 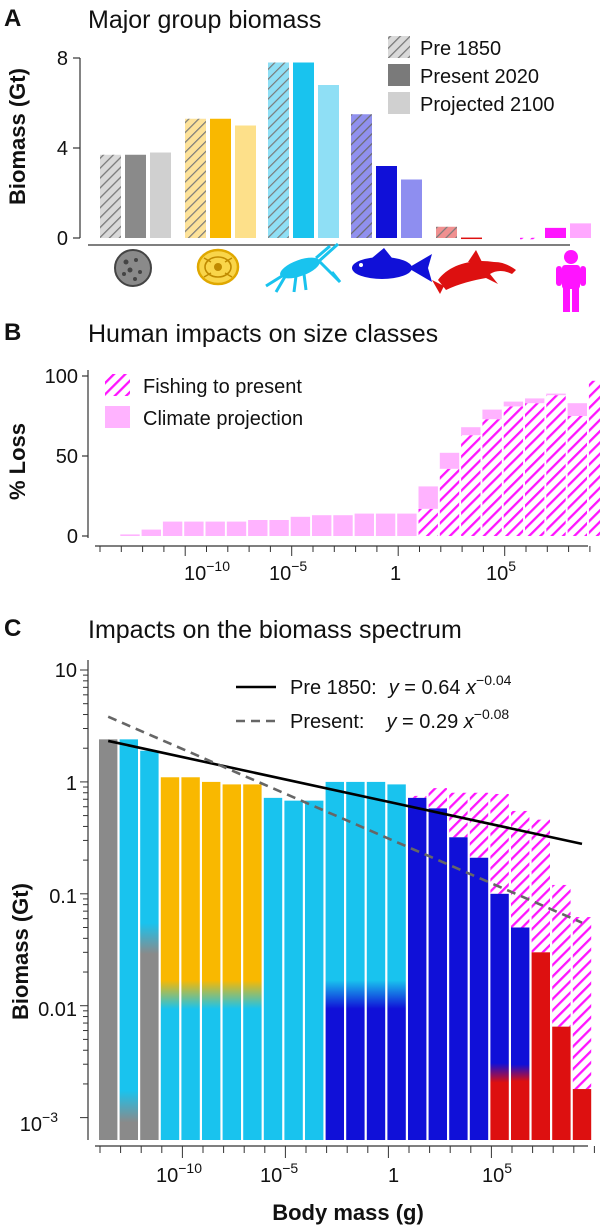 What do you see at coordinates (471, 238) in the screenshot?
I see `bar-marine-mammals-present-2020` at bounding box center [471, 238].